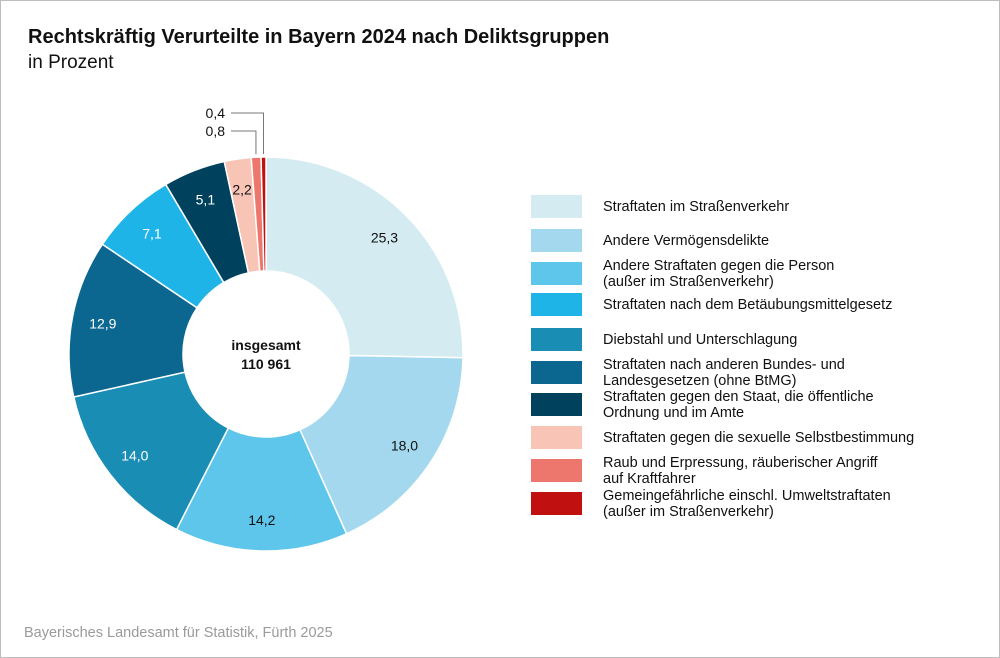 This screenshot has height=658, width=1000. I want to click on legend-label: Diebstahl und Unterschlagung, so click(700, 340).